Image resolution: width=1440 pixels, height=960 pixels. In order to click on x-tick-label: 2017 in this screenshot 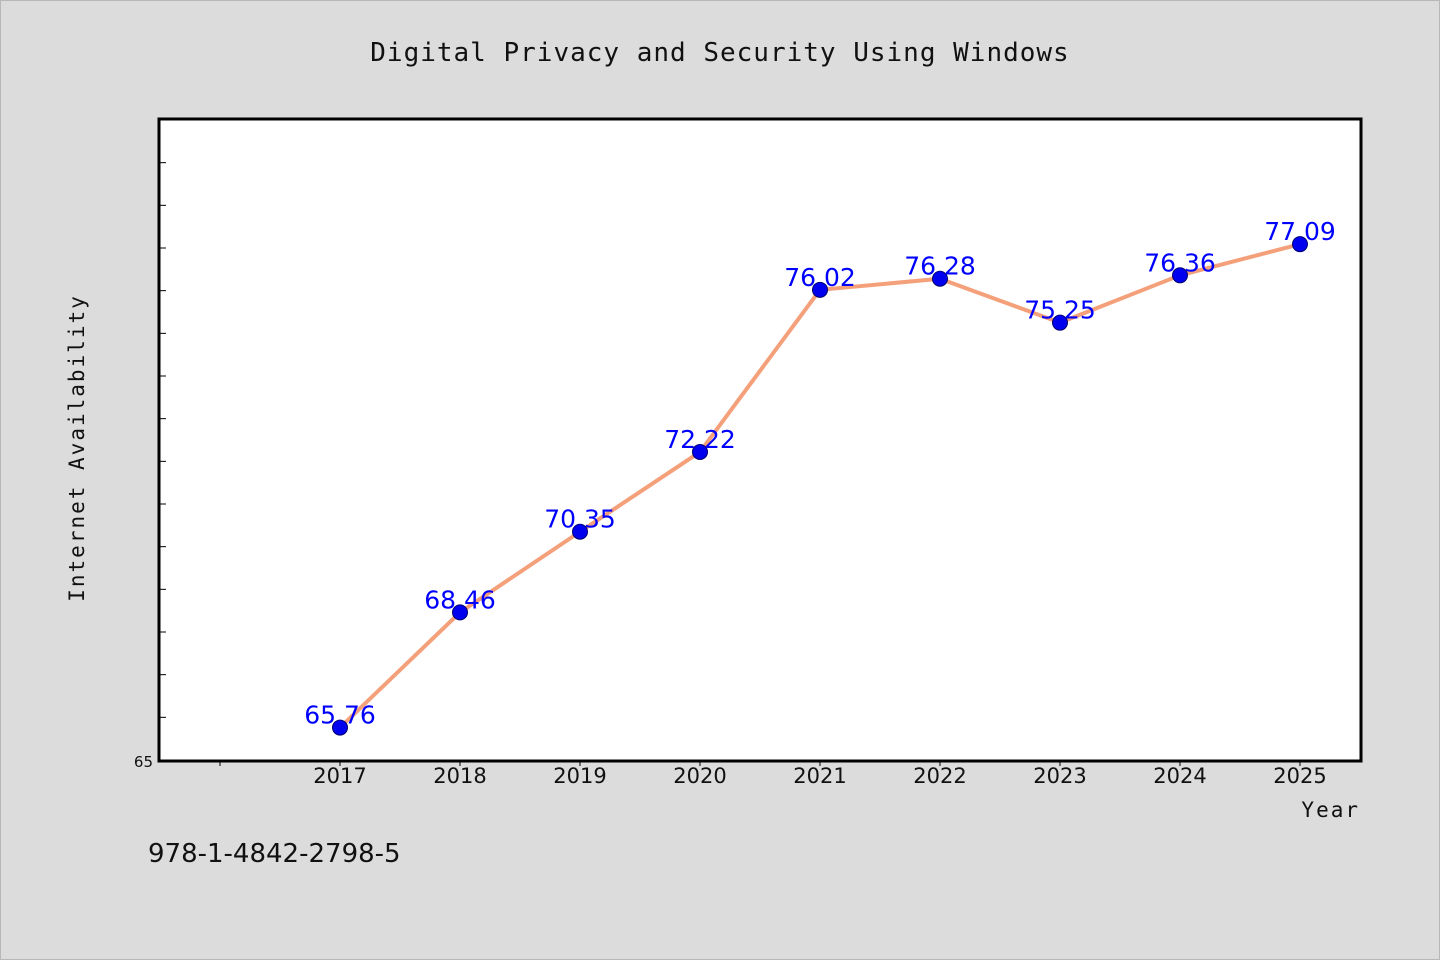, I will do `click(339, 776)`.